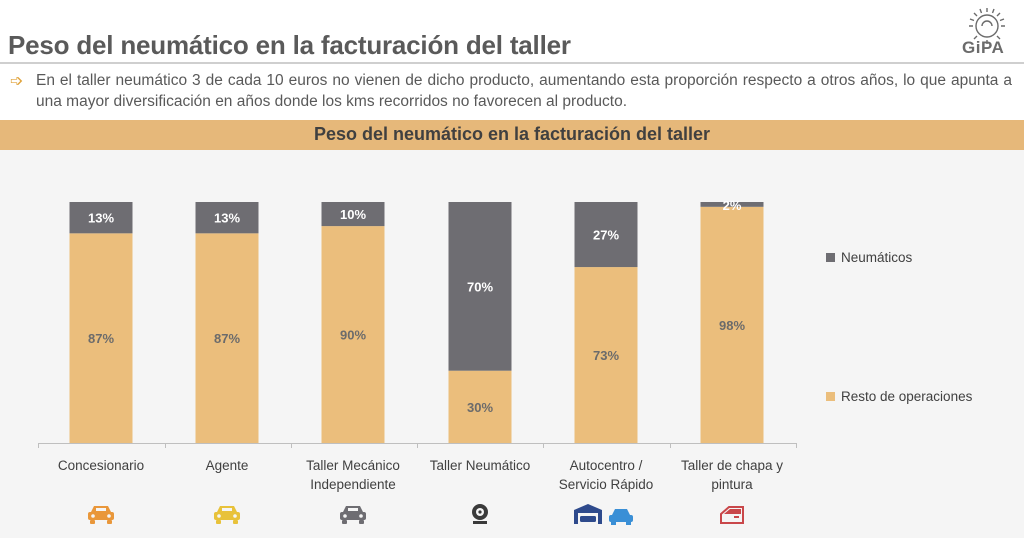 The width and height of the screenshot is (1024, 538). What do you see at coordinates (907, 396) in the screenshot?
I see `legend-label-resto: Resto de operaciones` at bounding box center [907, 396].